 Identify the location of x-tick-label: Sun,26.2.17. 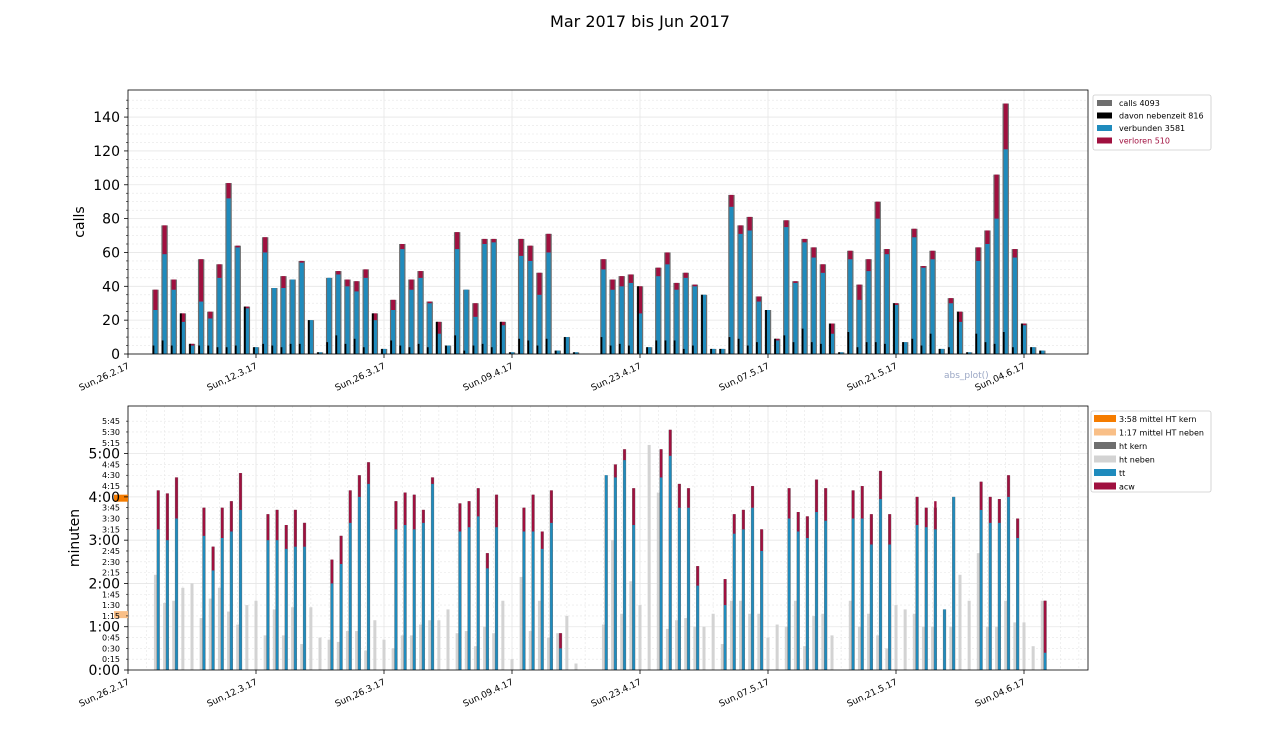
(104, 694).